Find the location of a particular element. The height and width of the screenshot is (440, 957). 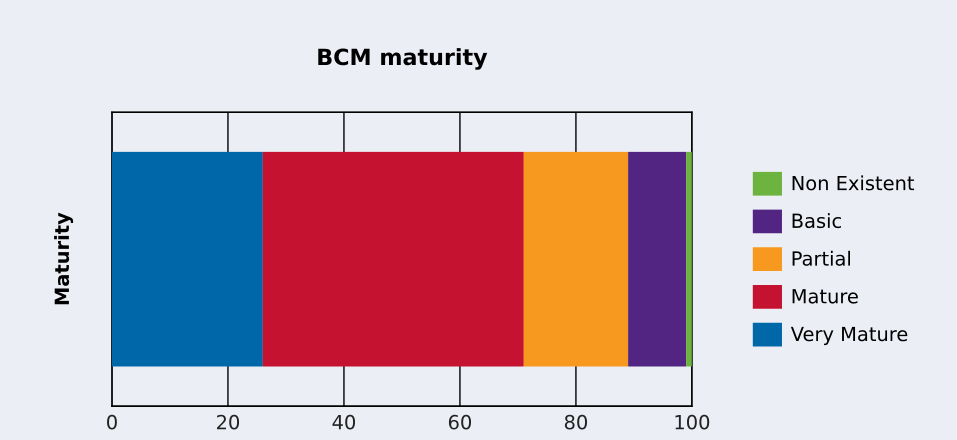

x-tick-label: 80 is located at coordinates (576, 422).